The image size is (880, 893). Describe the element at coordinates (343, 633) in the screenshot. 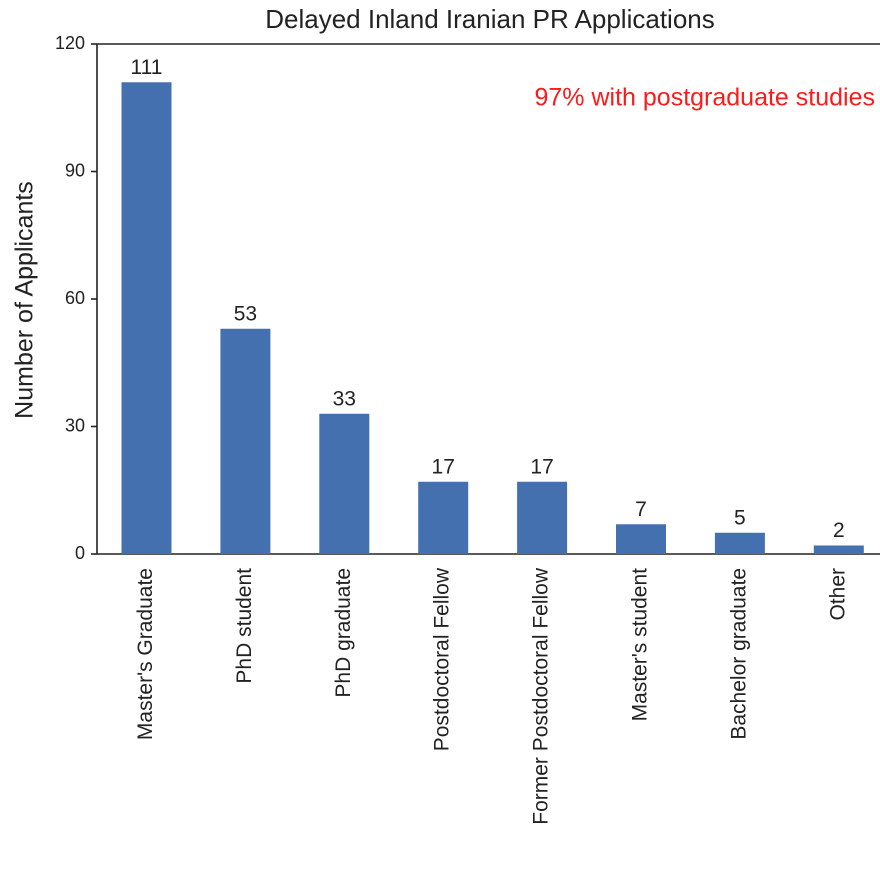

I see `x-tick-label: PhD graduate` at that location.